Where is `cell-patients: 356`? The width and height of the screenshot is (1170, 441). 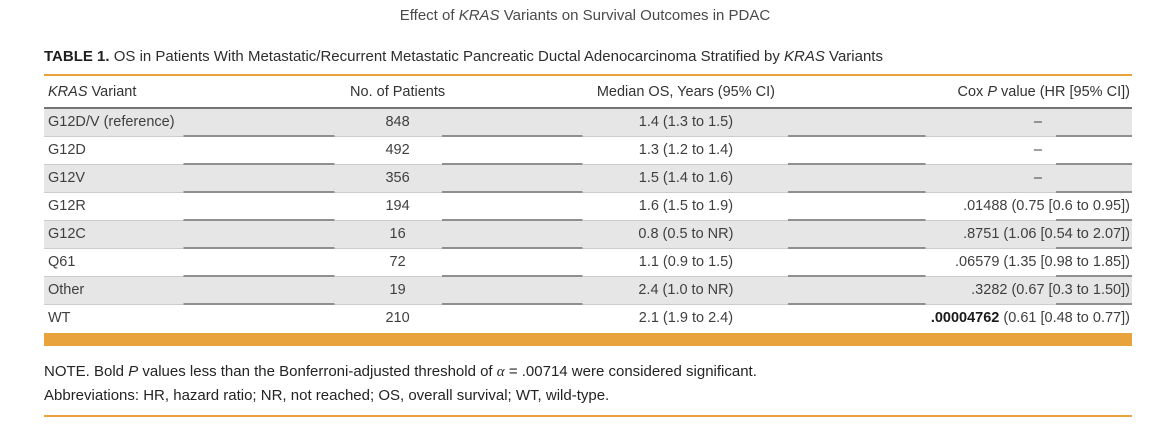 cell-patients: 356 is located at coordinates (397, 178).